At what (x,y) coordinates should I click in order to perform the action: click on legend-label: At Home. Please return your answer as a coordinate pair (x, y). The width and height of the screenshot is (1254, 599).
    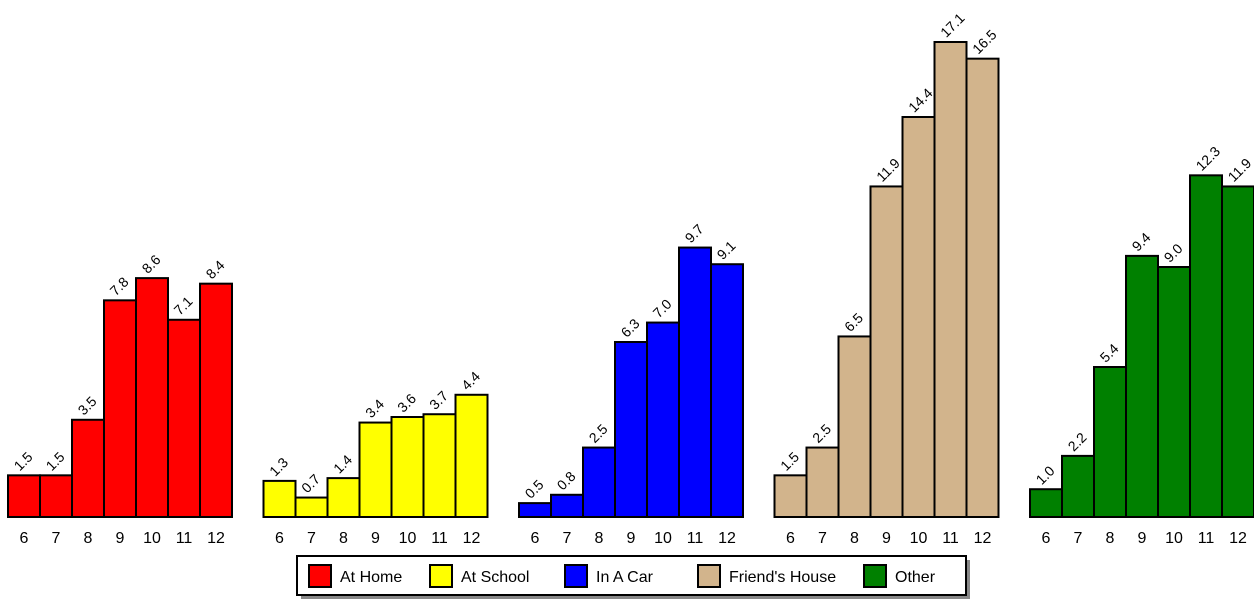
    Looking at the image, I should click on (371, 577).